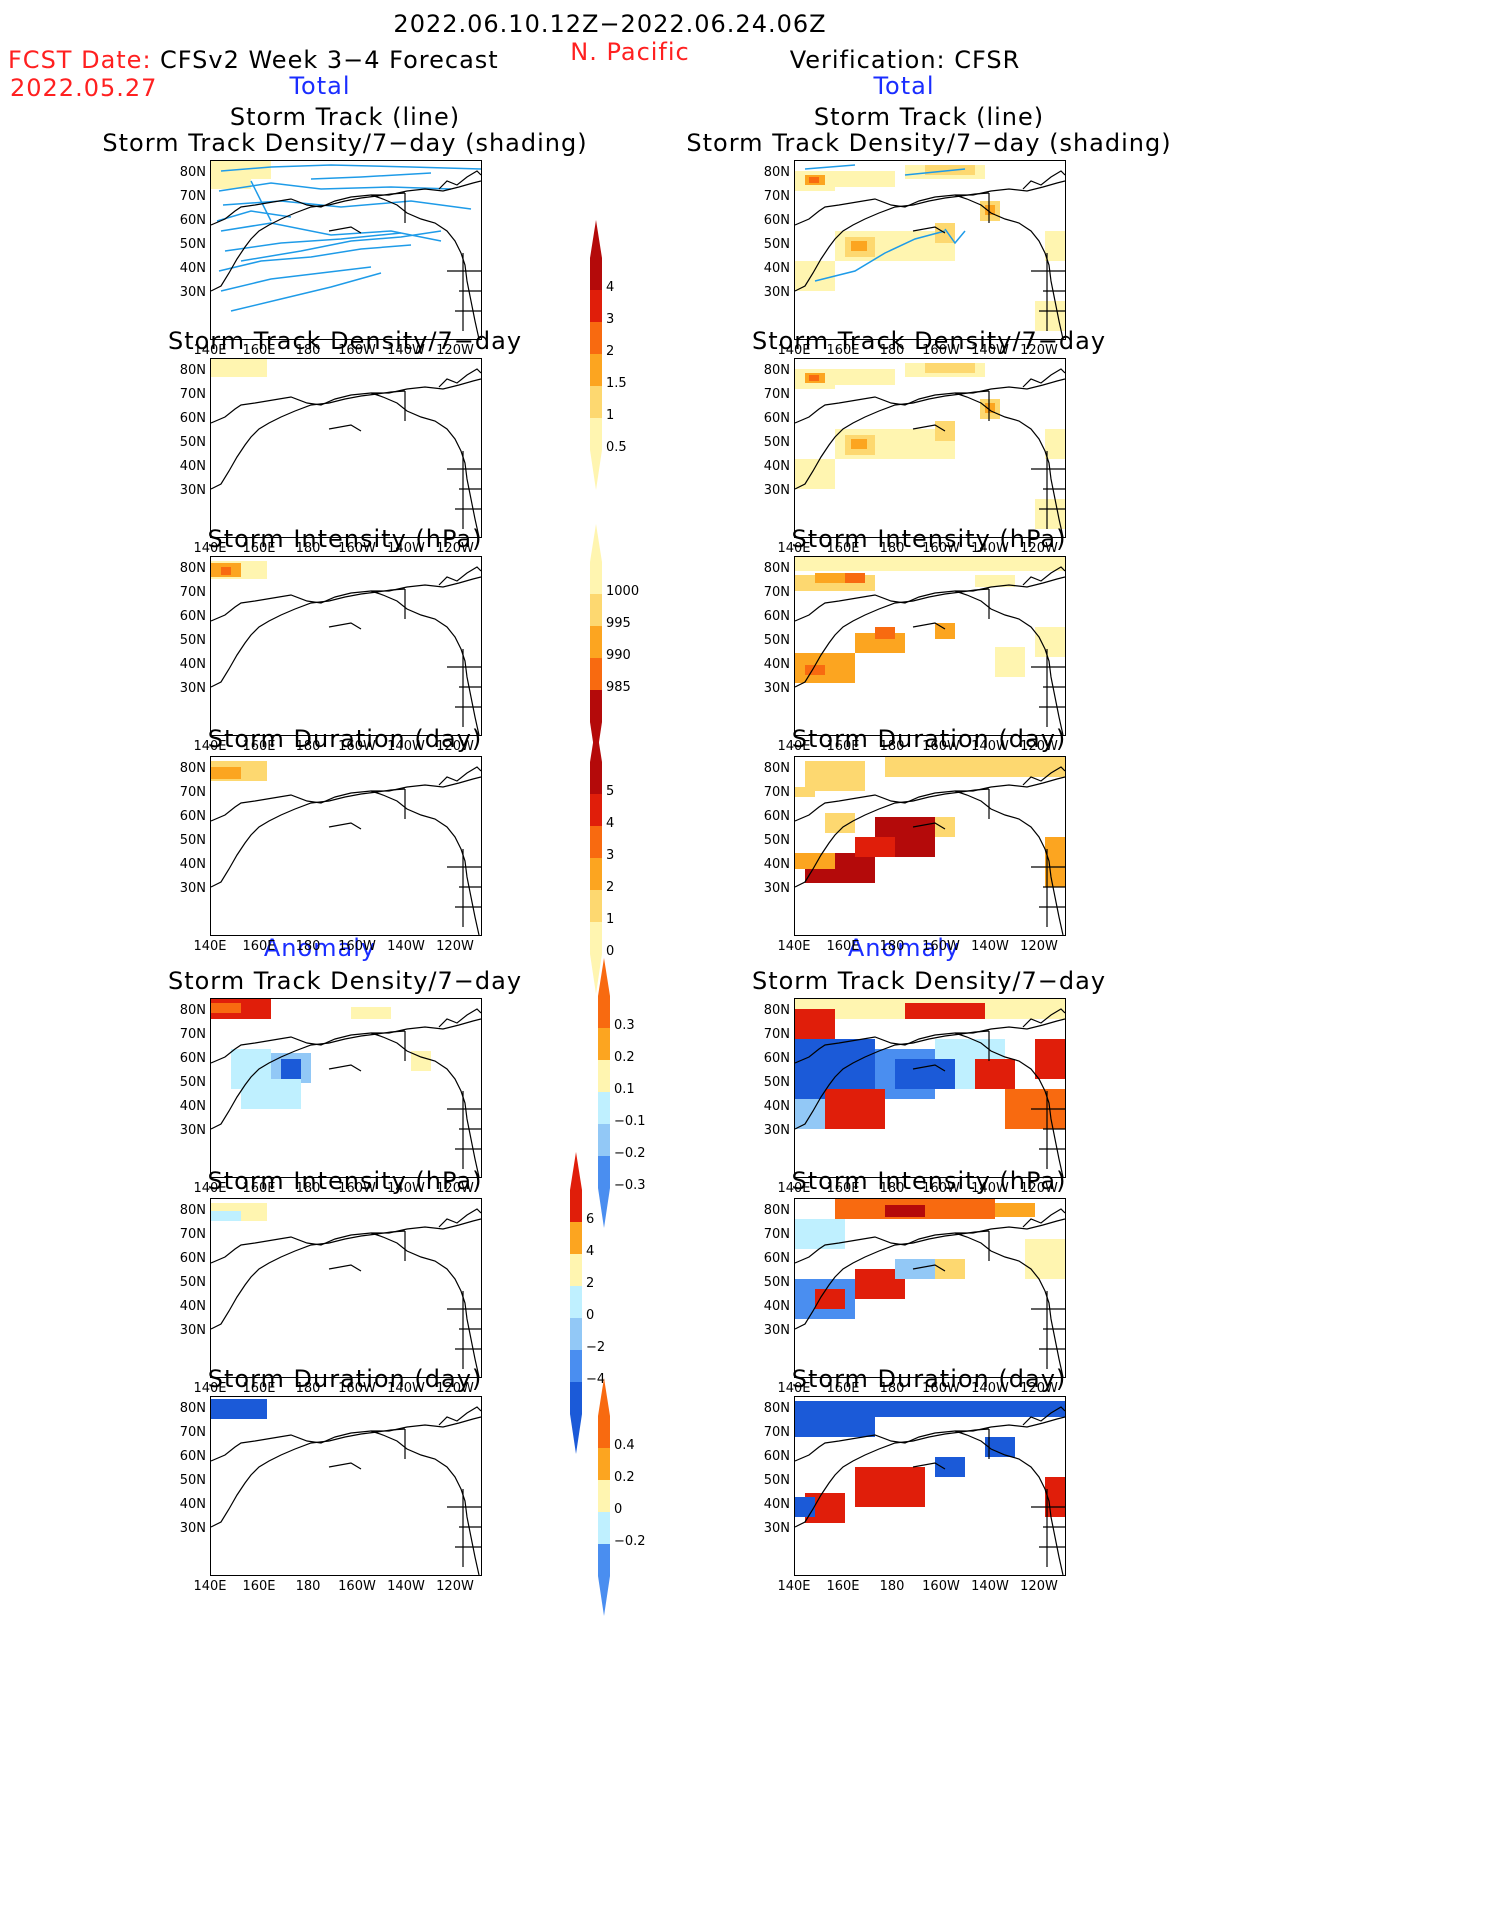 Image resolution: width=1487 pixels, height=1925 pixels. Describe the element at coordinates (320, 86) in the screenshot. I see `left-total-label: Total` at that location.